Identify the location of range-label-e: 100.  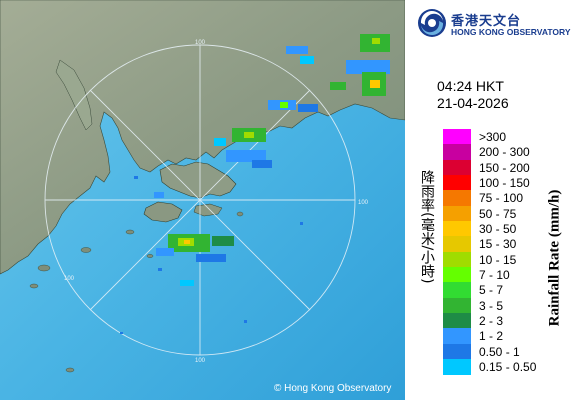
(363, 203).